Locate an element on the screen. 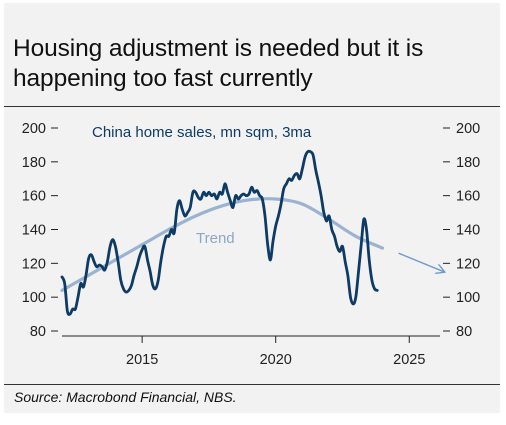 This screenshot has width=506, height=425. projection-arrow is located at coordinates (421, 262).